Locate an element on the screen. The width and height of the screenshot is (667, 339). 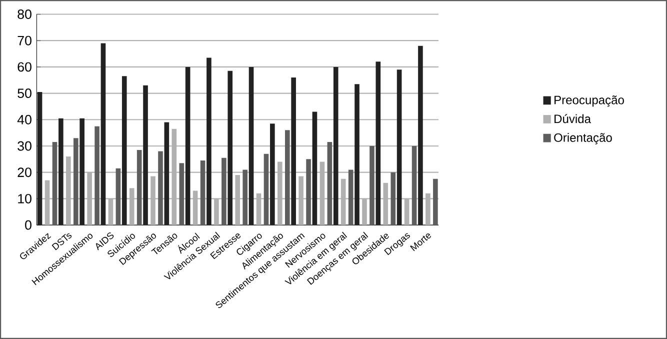
y-tick-label: 30 is located at coordinates (25, 146).